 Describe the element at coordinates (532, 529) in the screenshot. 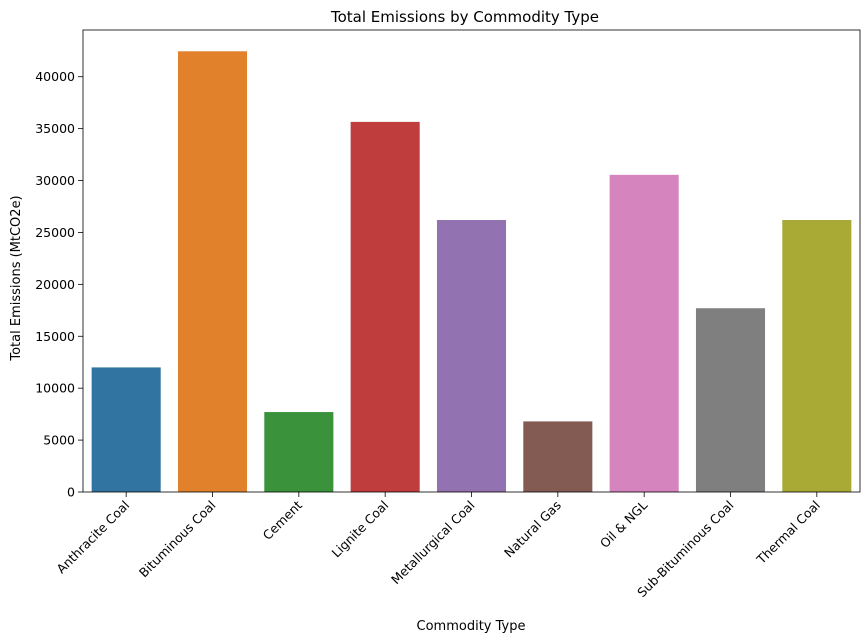

I see `x-tick-label: Natural Gas` at that location.